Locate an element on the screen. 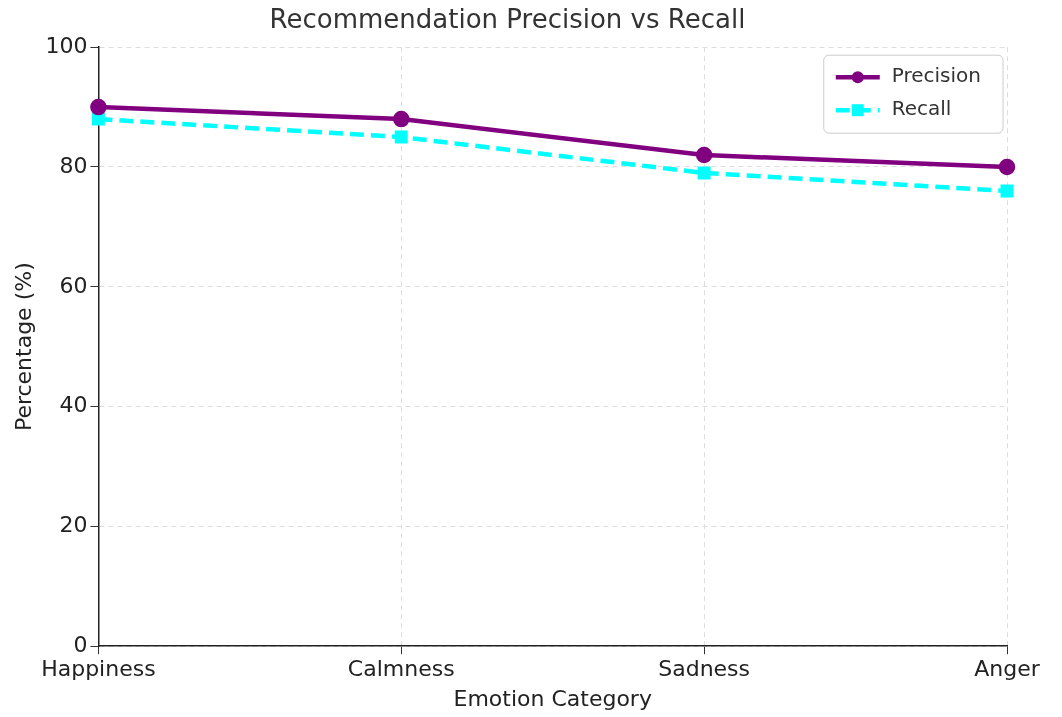 This screenshot has width=1062, height=717. y-tick-label: 0 is located at coordinates (80, 644).